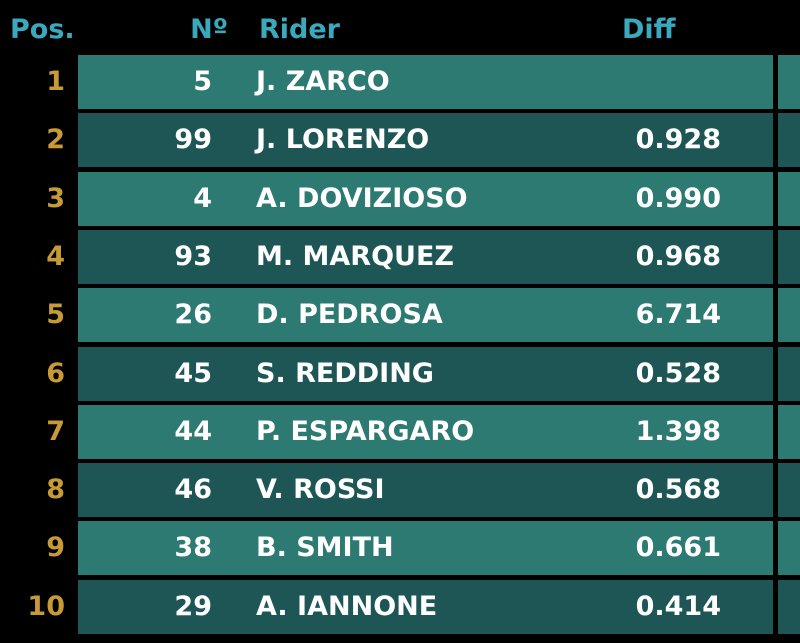 This screenshot has width=800, height=643. I want to click on gap: 6.714, so click(678, 315).